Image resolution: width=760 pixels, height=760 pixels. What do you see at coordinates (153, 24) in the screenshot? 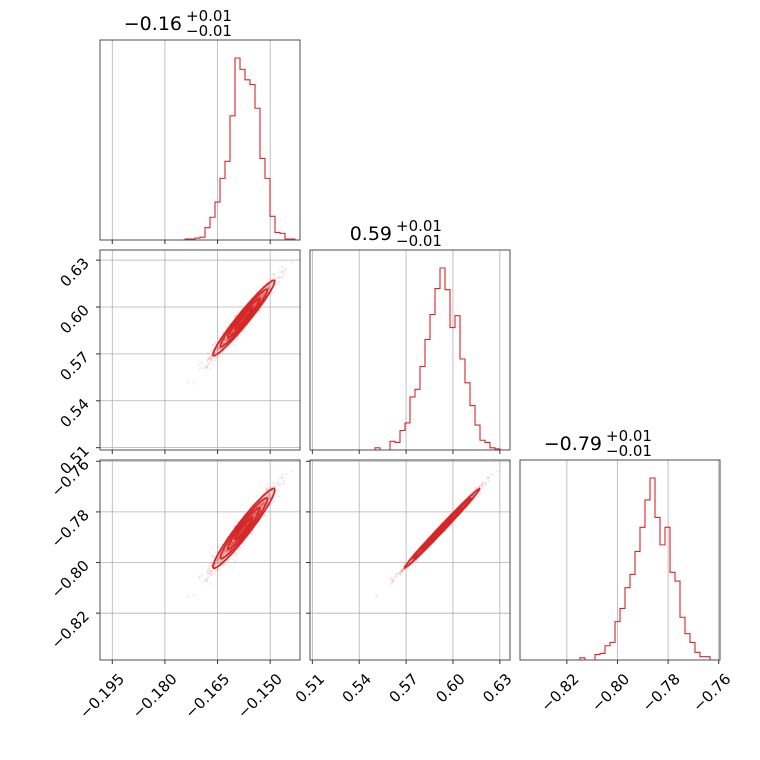
I see `panel-title: −0.16` at bounding box center [153, 24].